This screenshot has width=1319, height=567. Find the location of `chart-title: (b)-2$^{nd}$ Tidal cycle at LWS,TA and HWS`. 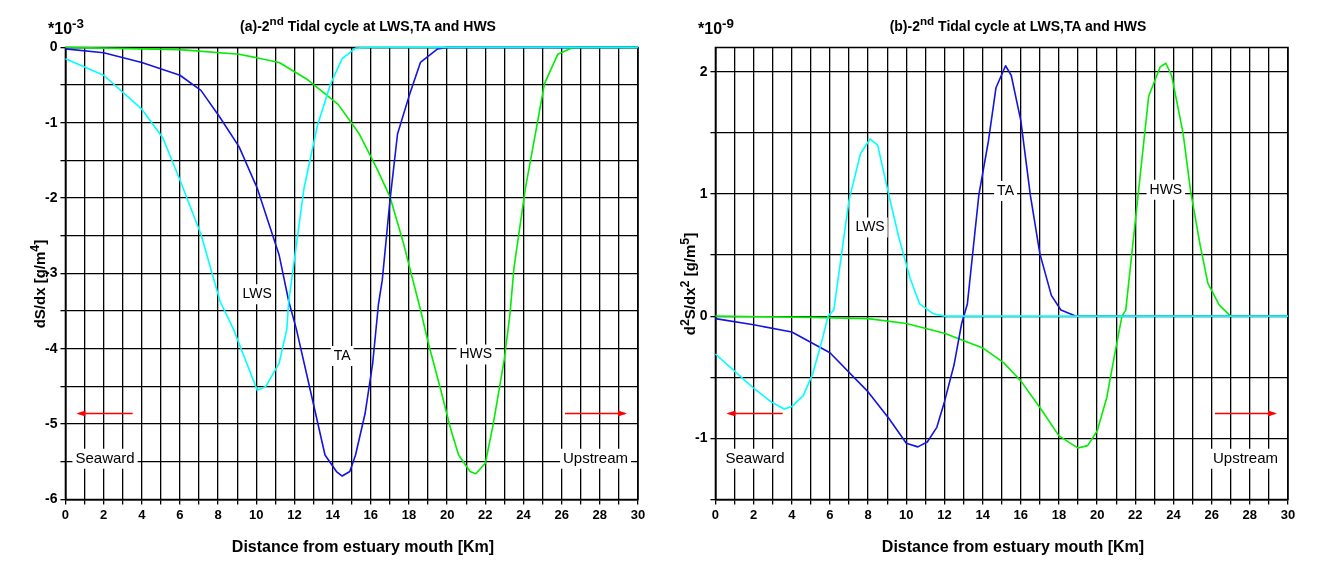

chart-title: (b)-2$^{nd}$ Tidal cycle at LWS,TA and HWS is located at coordinates (1018, 24).